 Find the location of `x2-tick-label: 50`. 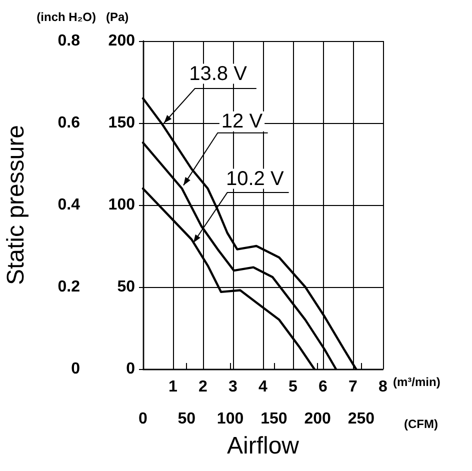

x2-tick-label: 50 is located at coordinates (187, 419).